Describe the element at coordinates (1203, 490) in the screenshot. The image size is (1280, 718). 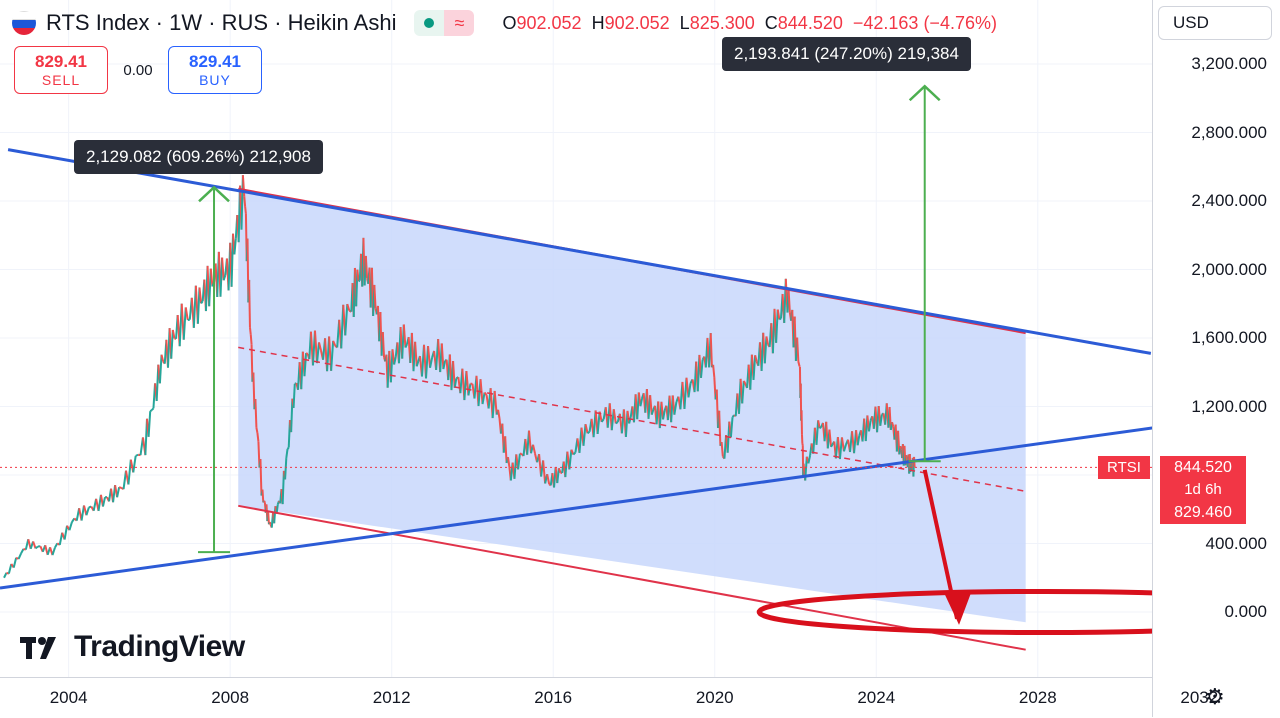
I see `countdown-label: 1d 6h` at that location.